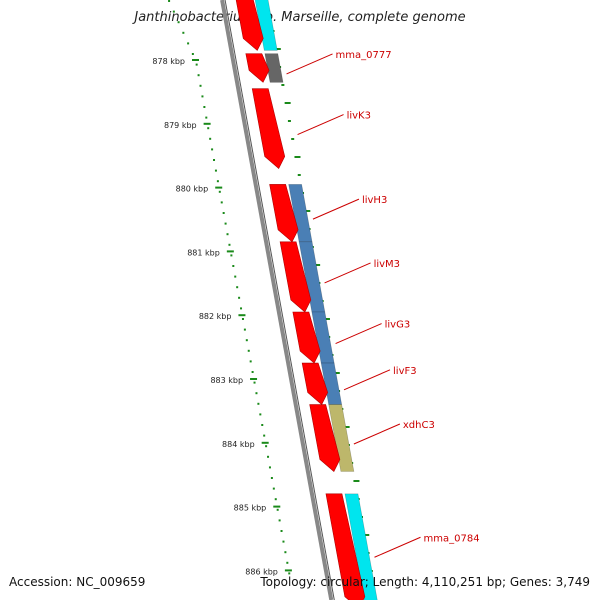  Describe the element at coordinates (268, 128) in the screenshot. I see `cds-arrow-livK3` at that location.